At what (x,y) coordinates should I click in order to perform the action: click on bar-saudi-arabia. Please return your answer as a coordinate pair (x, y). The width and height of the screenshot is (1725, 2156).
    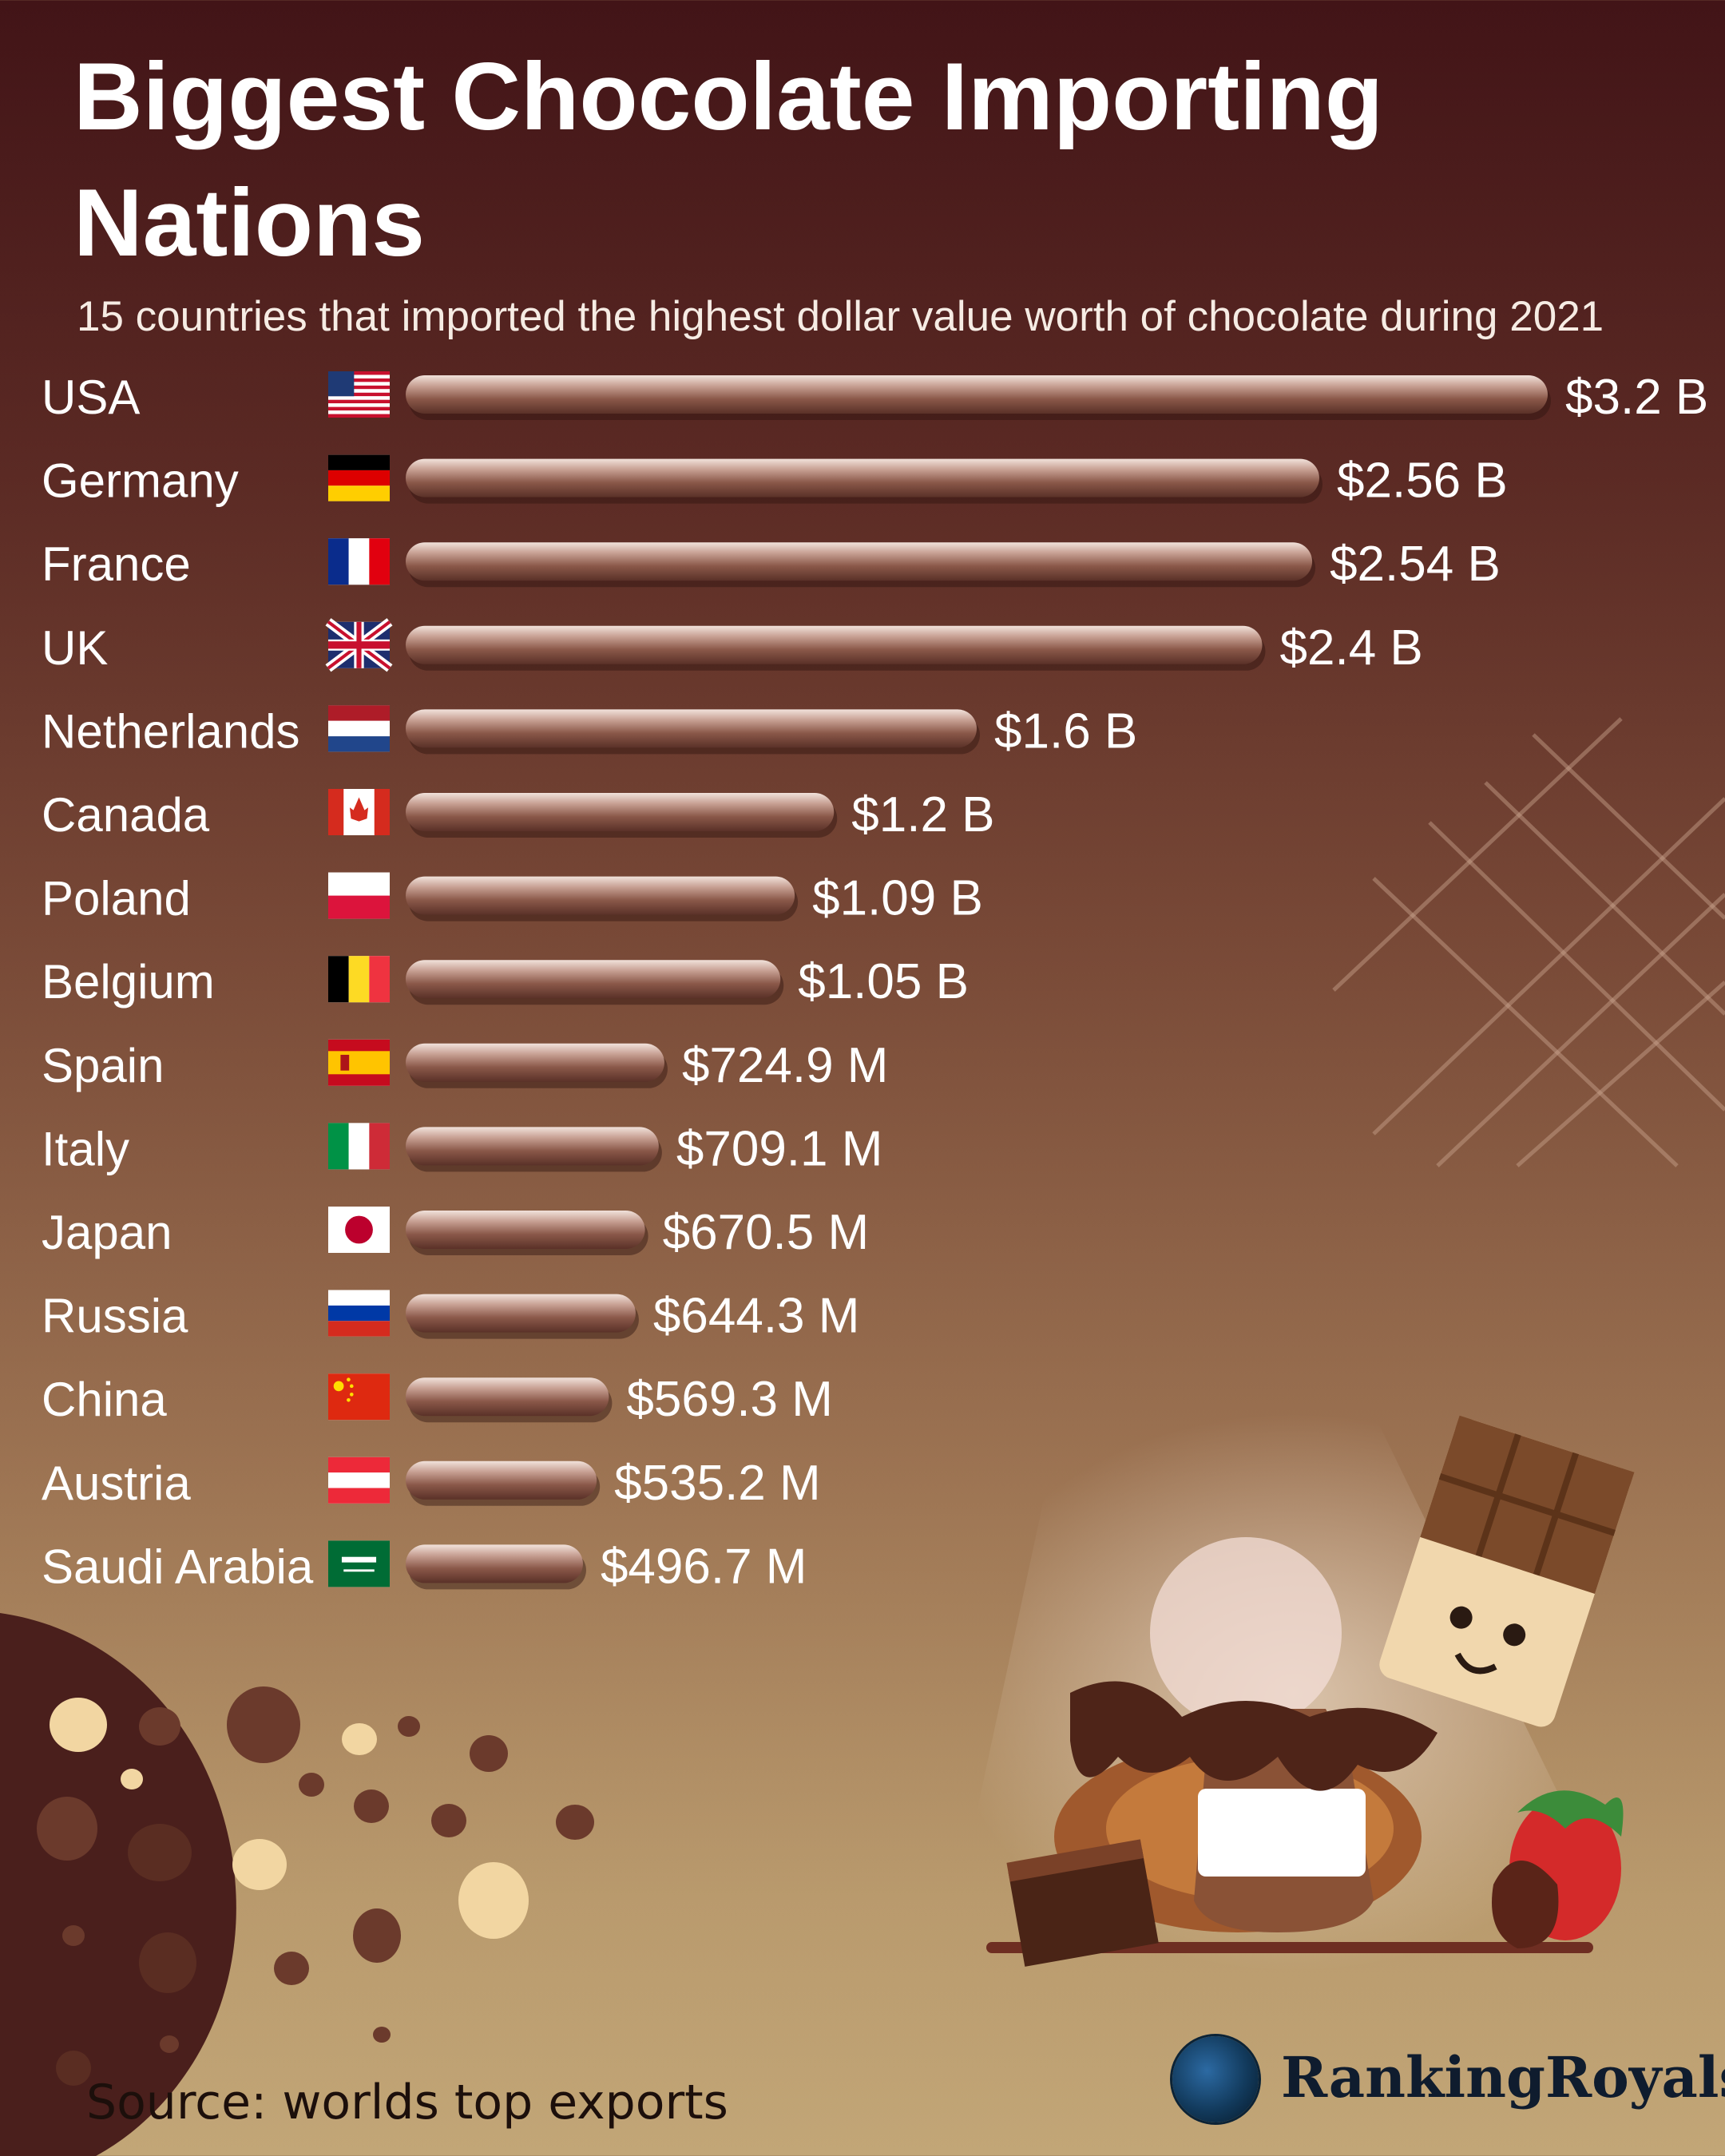
    Looking at the image, I should click on (495, 1563).